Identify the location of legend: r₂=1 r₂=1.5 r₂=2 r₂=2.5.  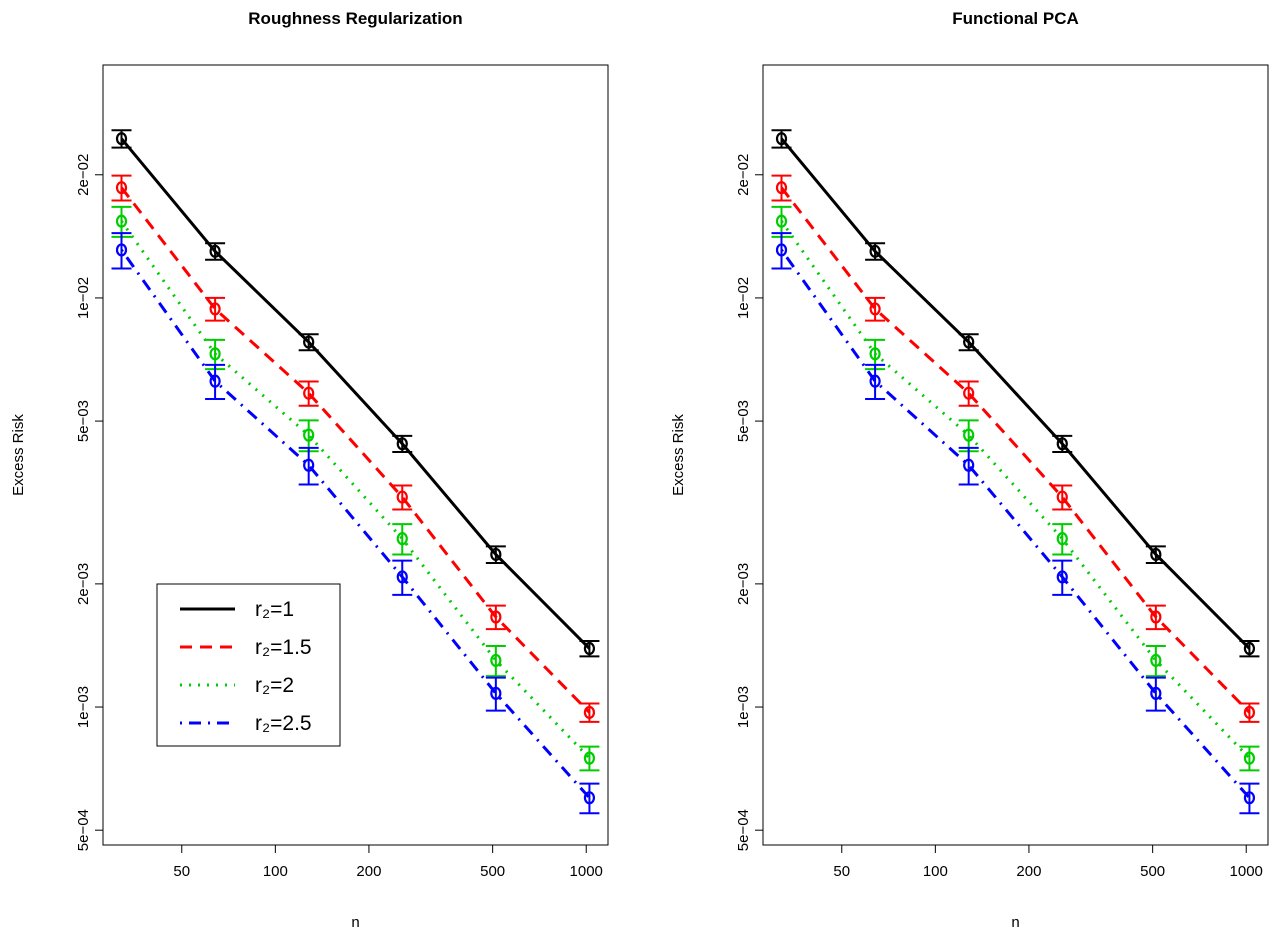
(248, 665).